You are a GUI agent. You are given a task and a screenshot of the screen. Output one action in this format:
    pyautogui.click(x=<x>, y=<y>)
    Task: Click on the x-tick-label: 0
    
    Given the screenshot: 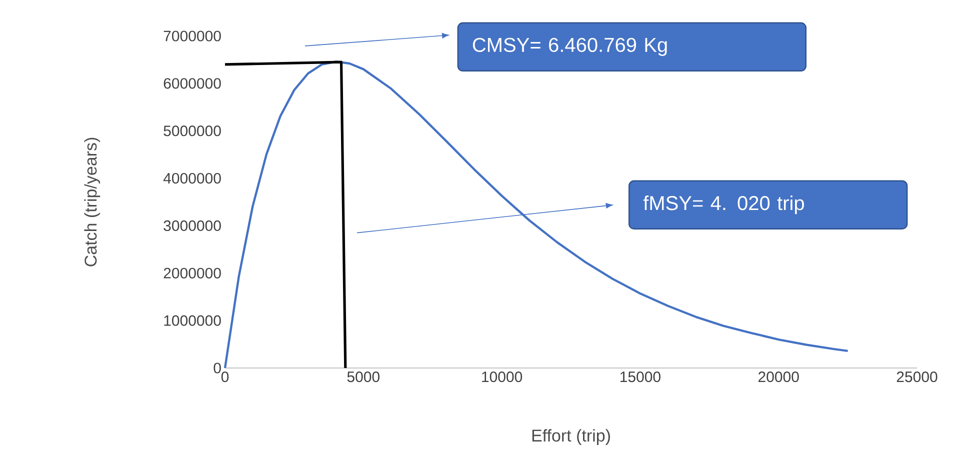 What is the action you would take?
    pyautogui.click(x=225, y=377)
    